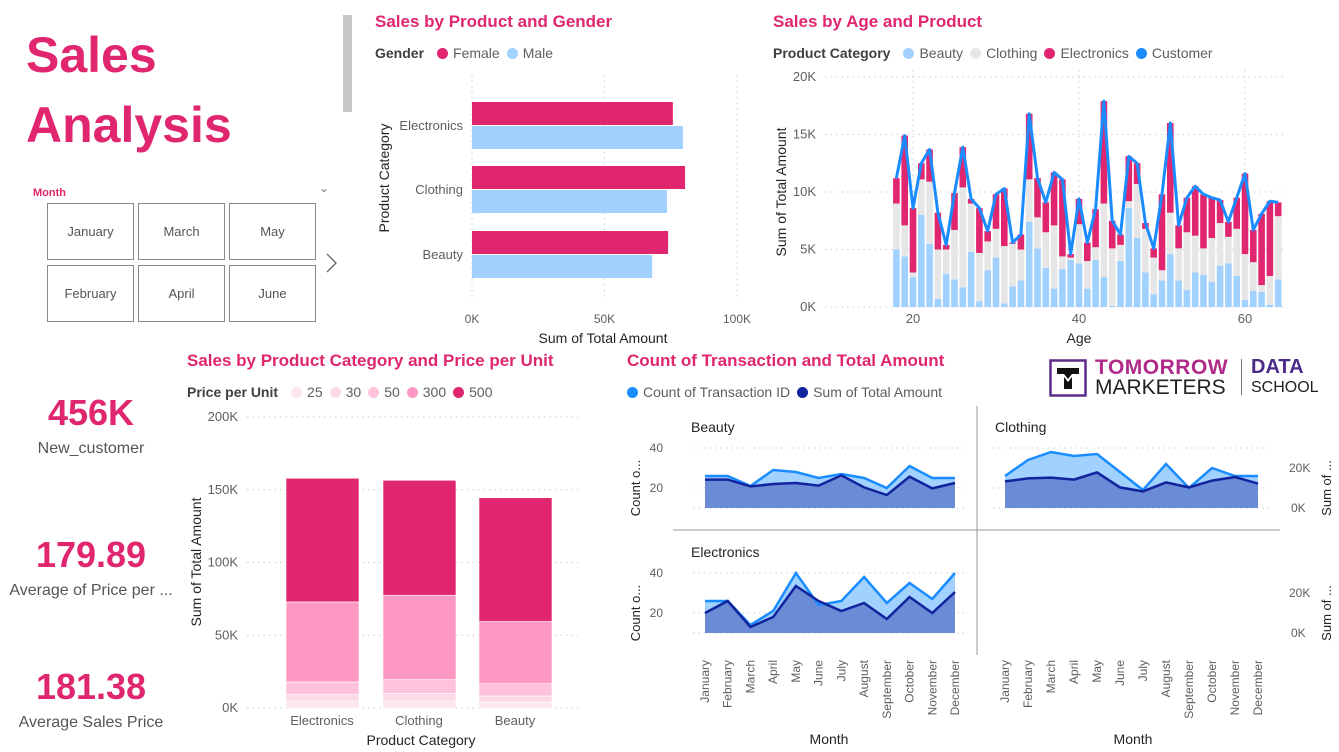  What do you see at coordinates (1012, 296) in the screenshot?
I see `bar-age-32-beauty` at bounding box center [1012, 296].